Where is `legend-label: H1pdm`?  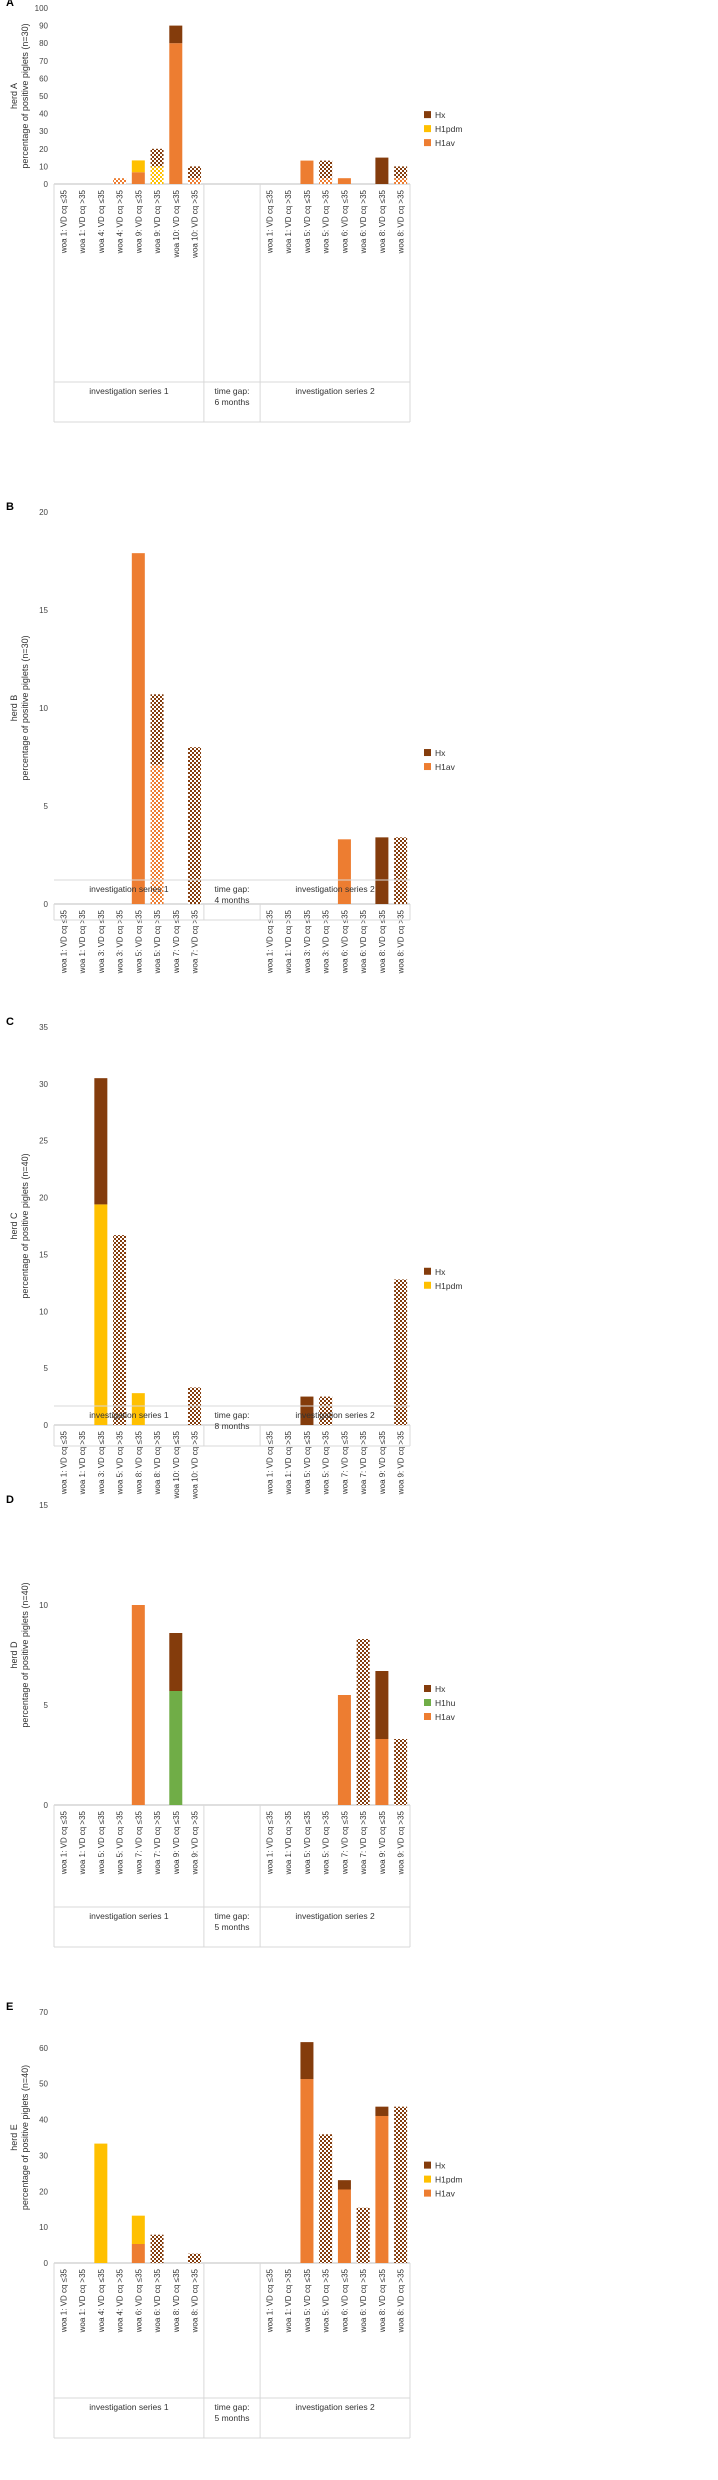
legend-label: H1pdm is located at coordinates (448, 2180).